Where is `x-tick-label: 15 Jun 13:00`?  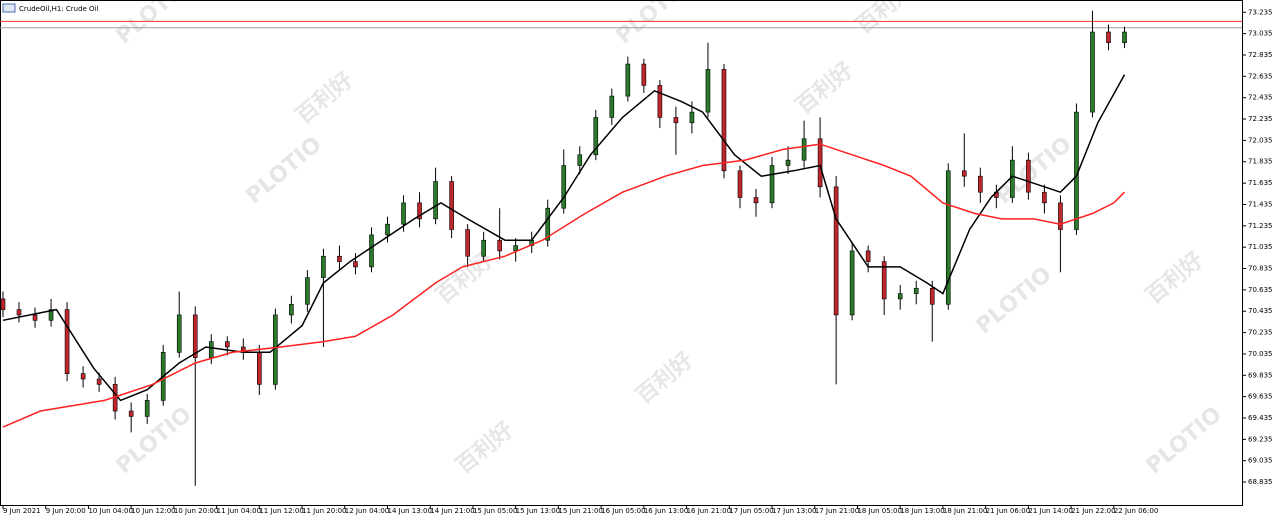
x-tick-label: 15 Jun 13:00 is located at coordinates (538, 511).